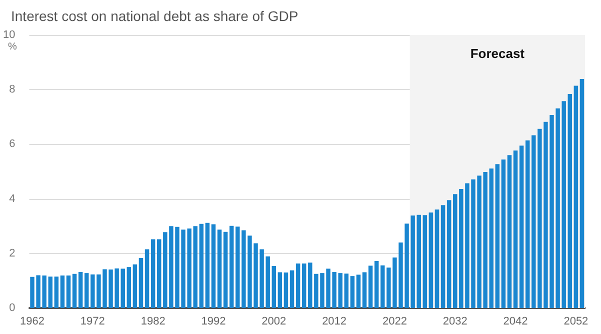 This screenshot has height=334, width=601. What do you see at coordinates (576, 322) in the screenshot?
I see `x-tick-label: 2052` at bounding box center [576, 322].